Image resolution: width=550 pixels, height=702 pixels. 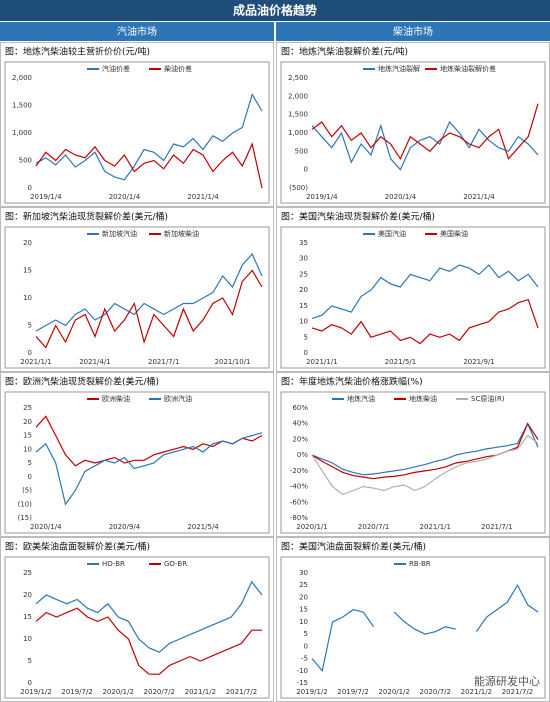 I want to click on legend-label: 地炼柴油裂解价差, so click(x=468, y=68).